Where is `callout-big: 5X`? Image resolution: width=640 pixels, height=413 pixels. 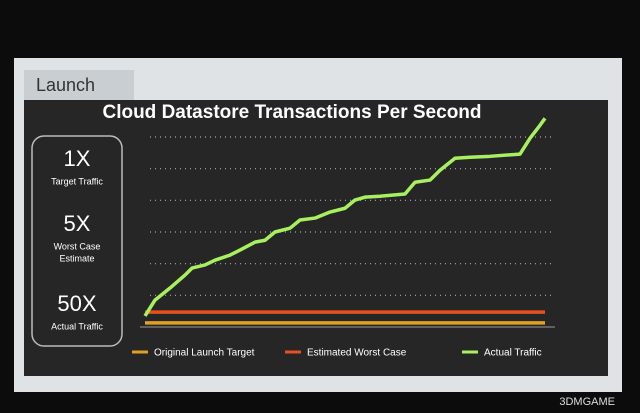
callout-big: 5X is located at coordinates (77, 223).